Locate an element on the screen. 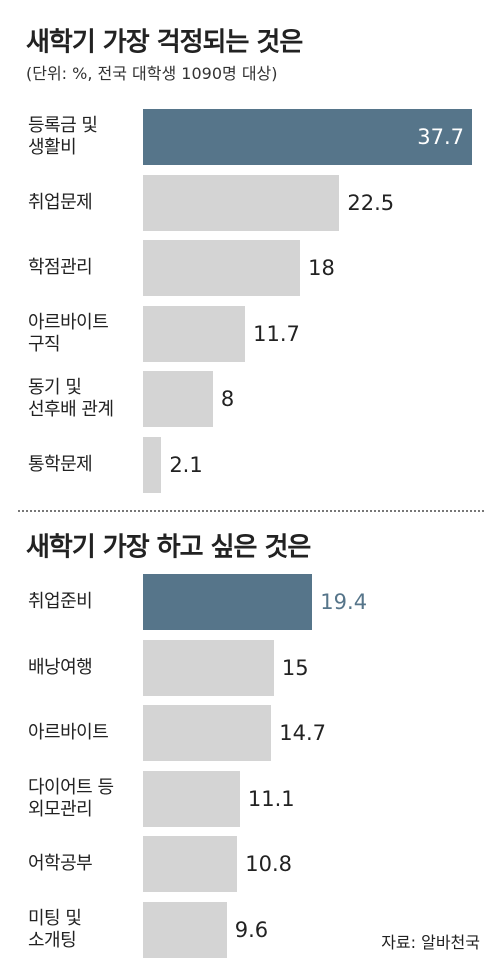 The height and width of the screenshot is (971, 500). divider is located at coordinates (251, 511).